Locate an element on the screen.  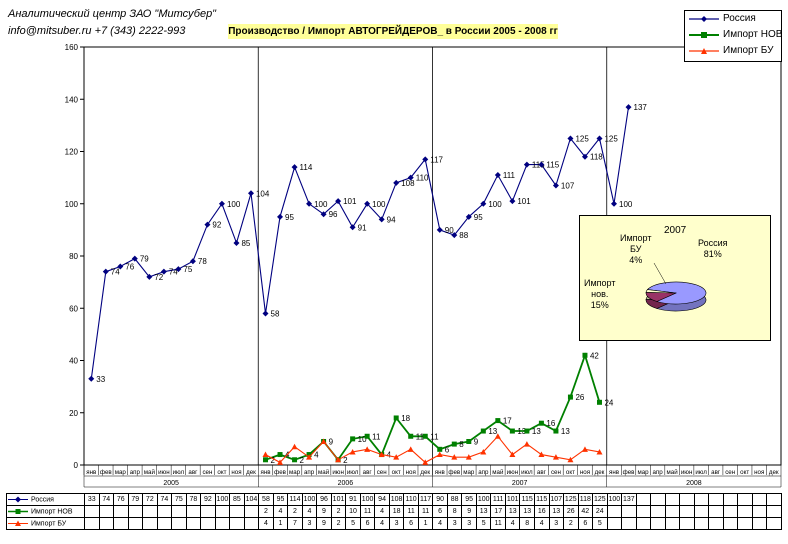
table-cell: 7 is located at coordinates (295, 523).